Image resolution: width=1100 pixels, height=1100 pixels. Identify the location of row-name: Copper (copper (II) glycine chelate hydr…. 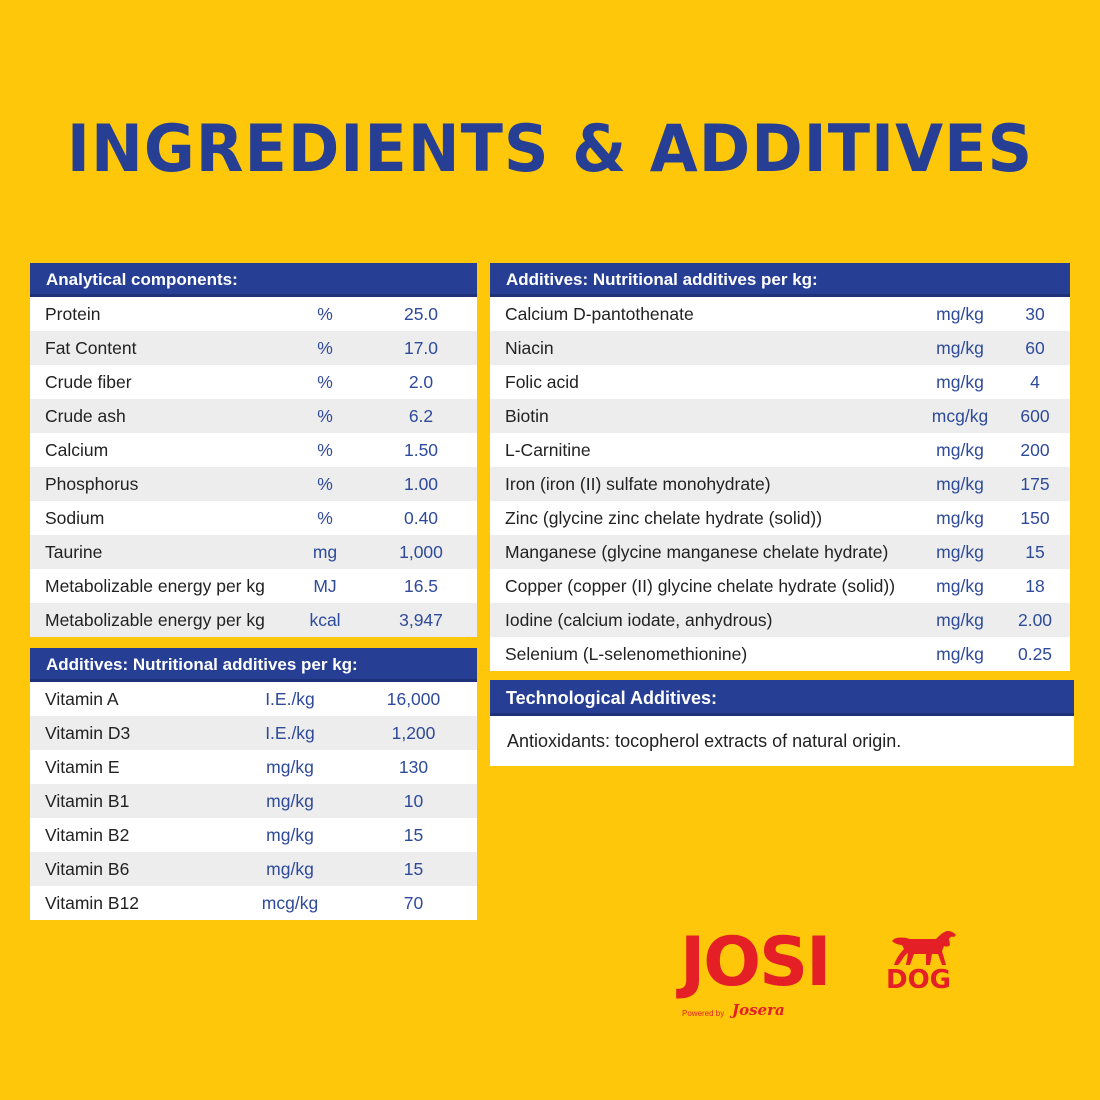
(700, 585).